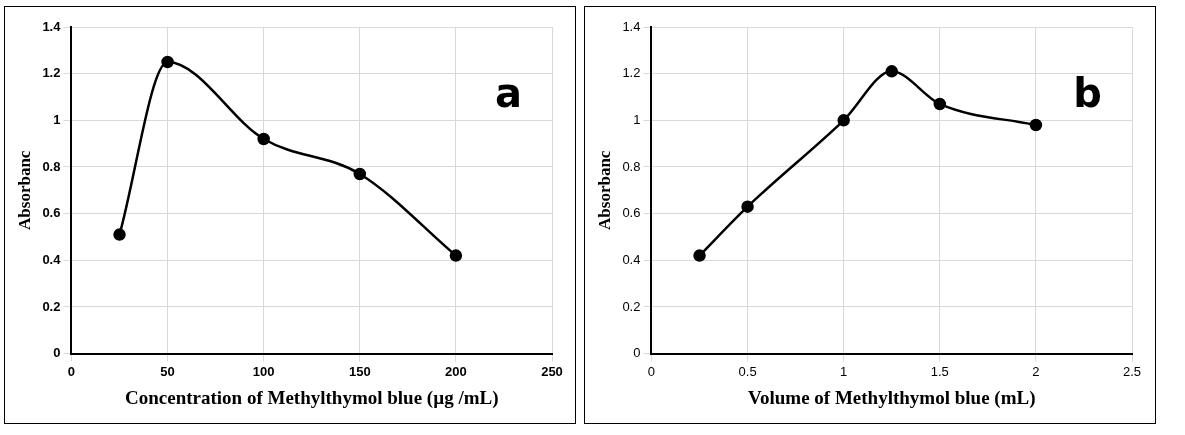  I want to click on x-axis-title: Concentration of Methylthymol blue (µg /mL), so click(311, 397).